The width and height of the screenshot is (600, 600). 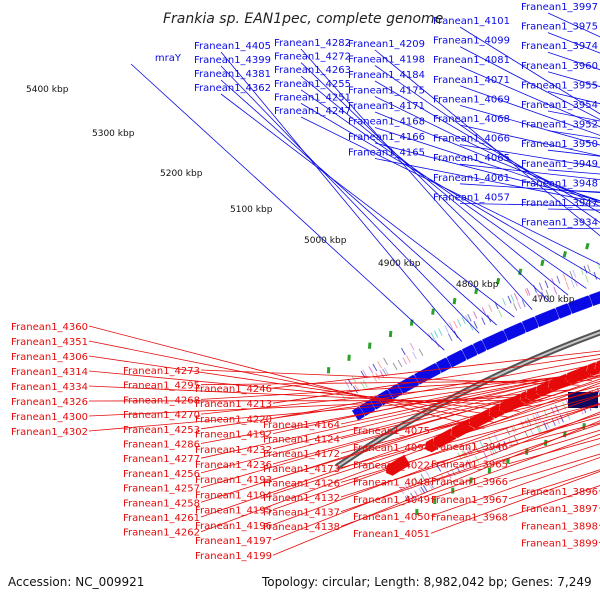 What do you see at coordinates (559, 183) in the screenshot?
I see `forward-gene-label: Franean1_3948` at bounding box center [559, 183].